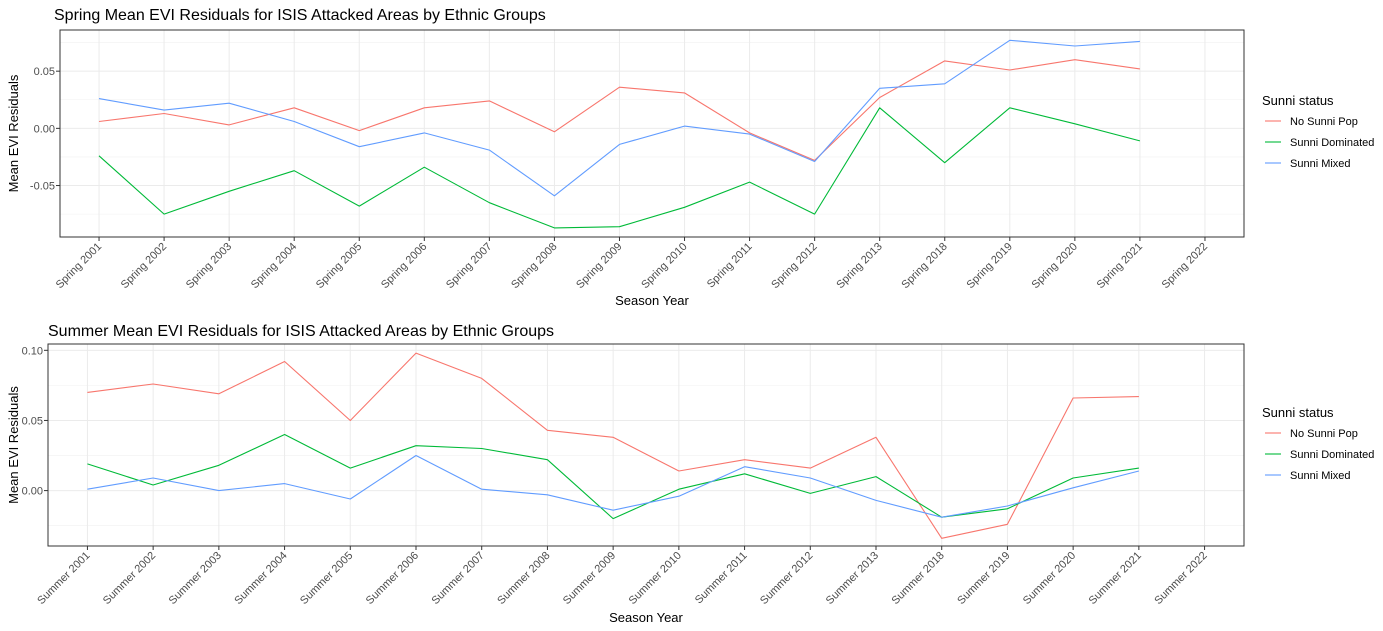  I want to click on x-tick-label: Summer 2021, so click(1115, 578).